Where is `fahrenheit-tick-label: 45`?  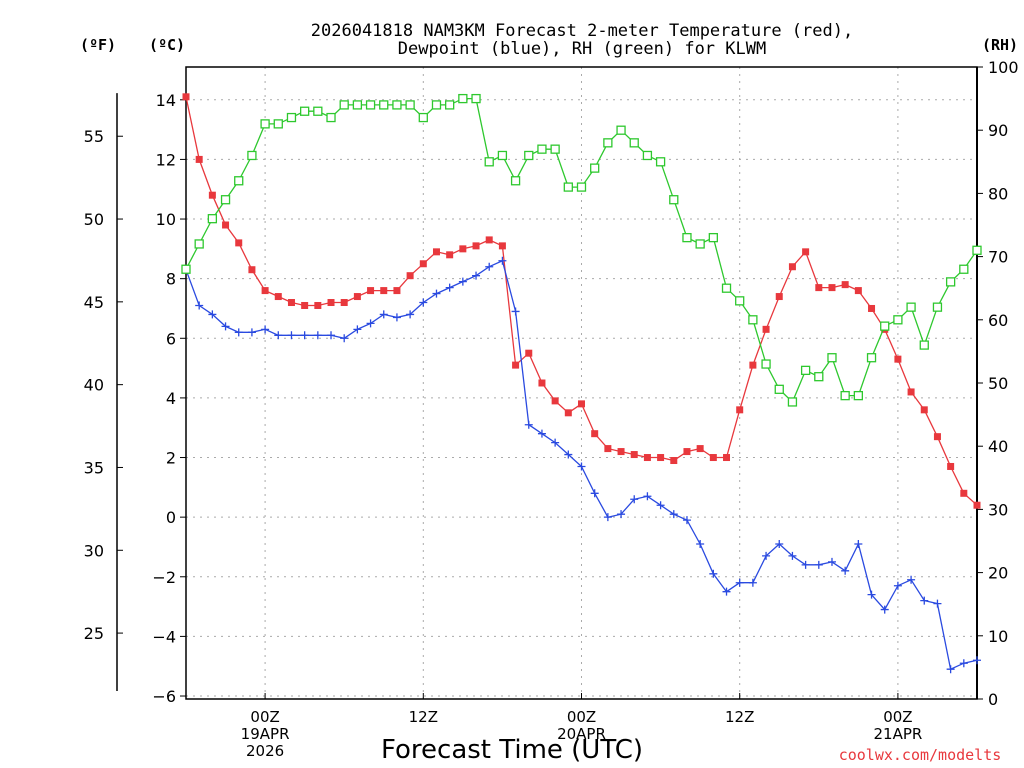 fahrenheit-tick-label: 45 is located at coordinates (94, 302).